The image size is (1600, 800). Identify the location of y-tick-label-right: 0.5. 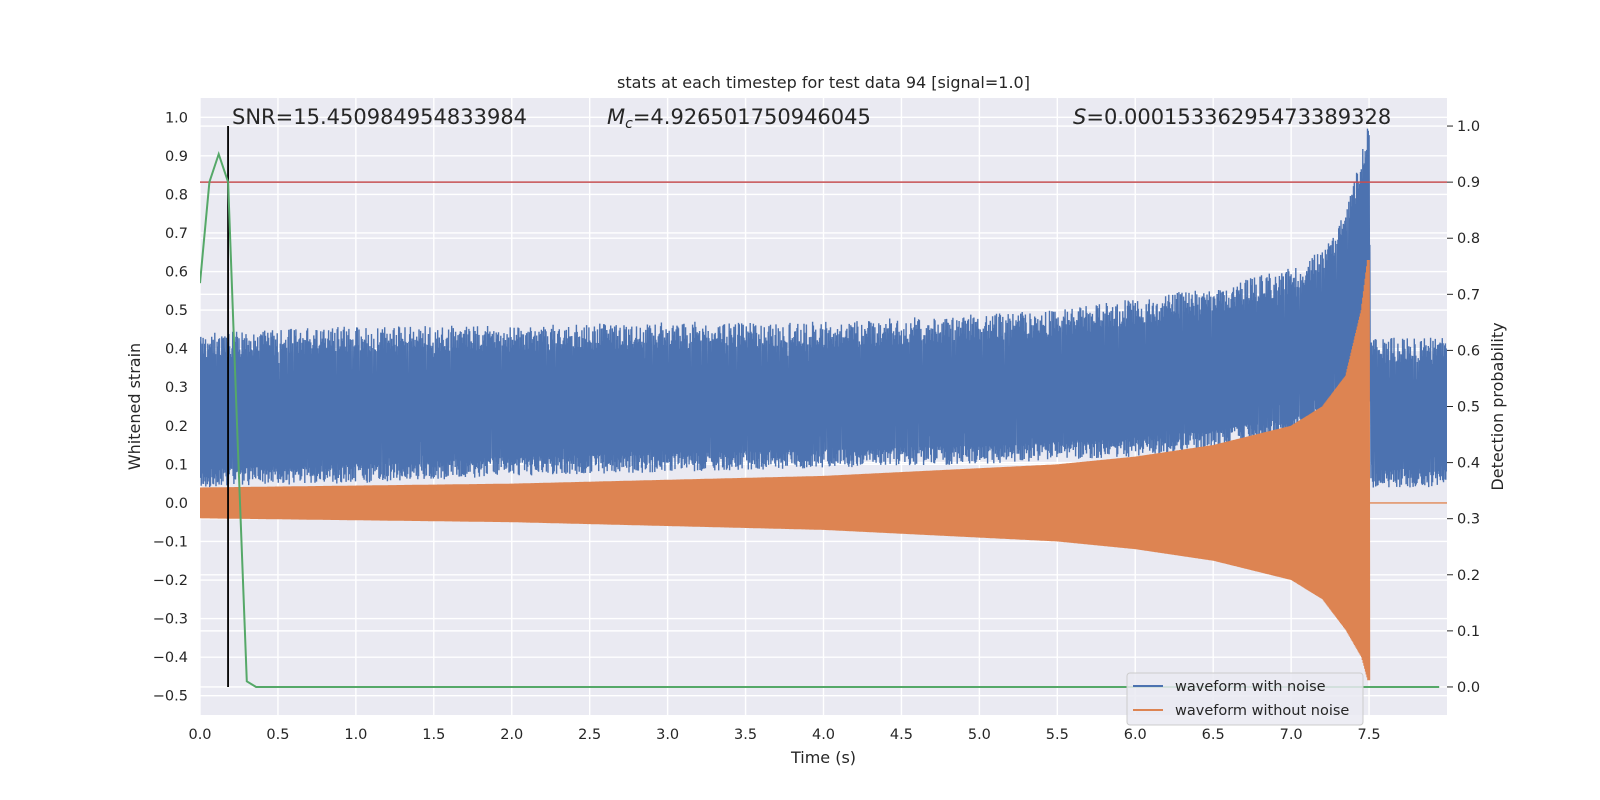
(1468, 408).